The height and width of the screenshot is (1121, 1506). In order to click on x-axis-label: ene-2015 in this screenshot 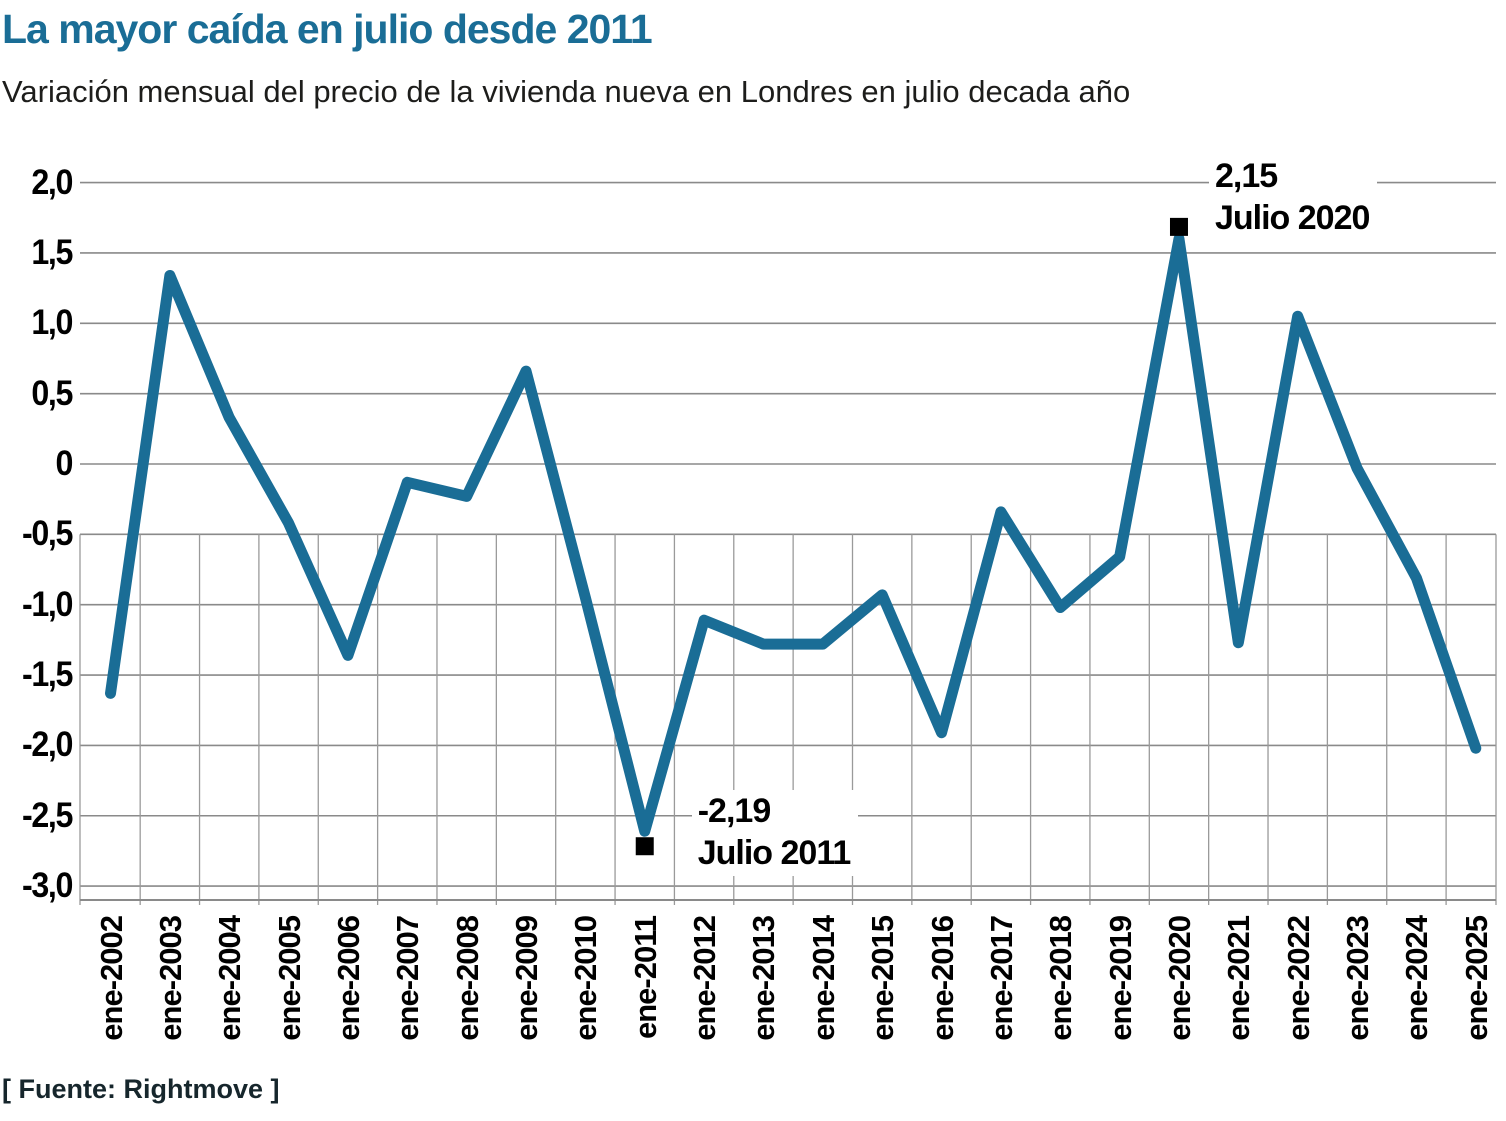, I will do `click(883, 978)`.